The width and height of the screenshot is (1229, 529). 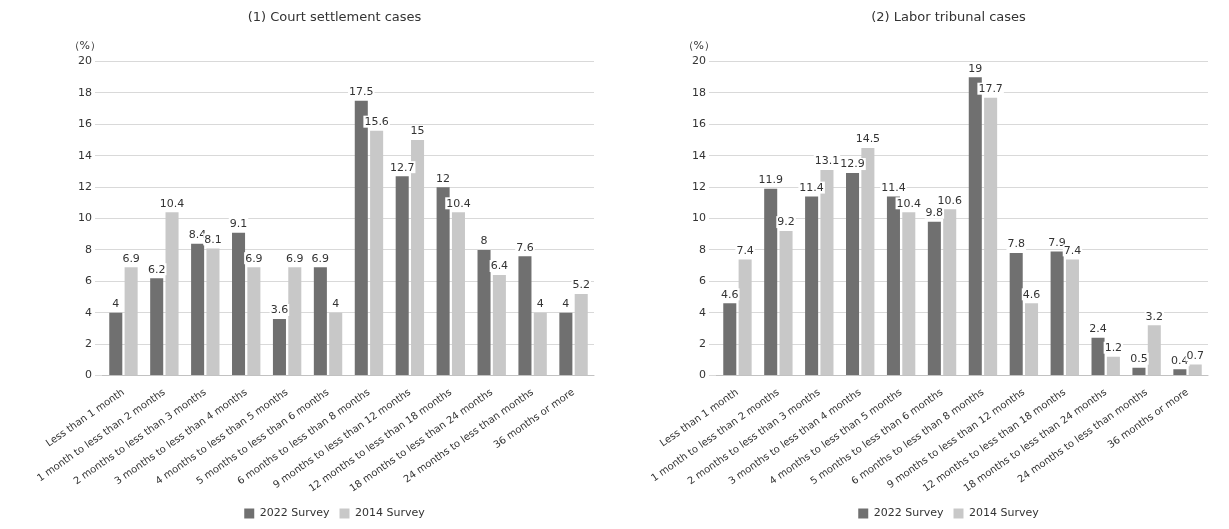 What do you see at coordinates (213, 239) in the screenshot?
I see `data-label: 8.1` at bounding box center [213, 239].